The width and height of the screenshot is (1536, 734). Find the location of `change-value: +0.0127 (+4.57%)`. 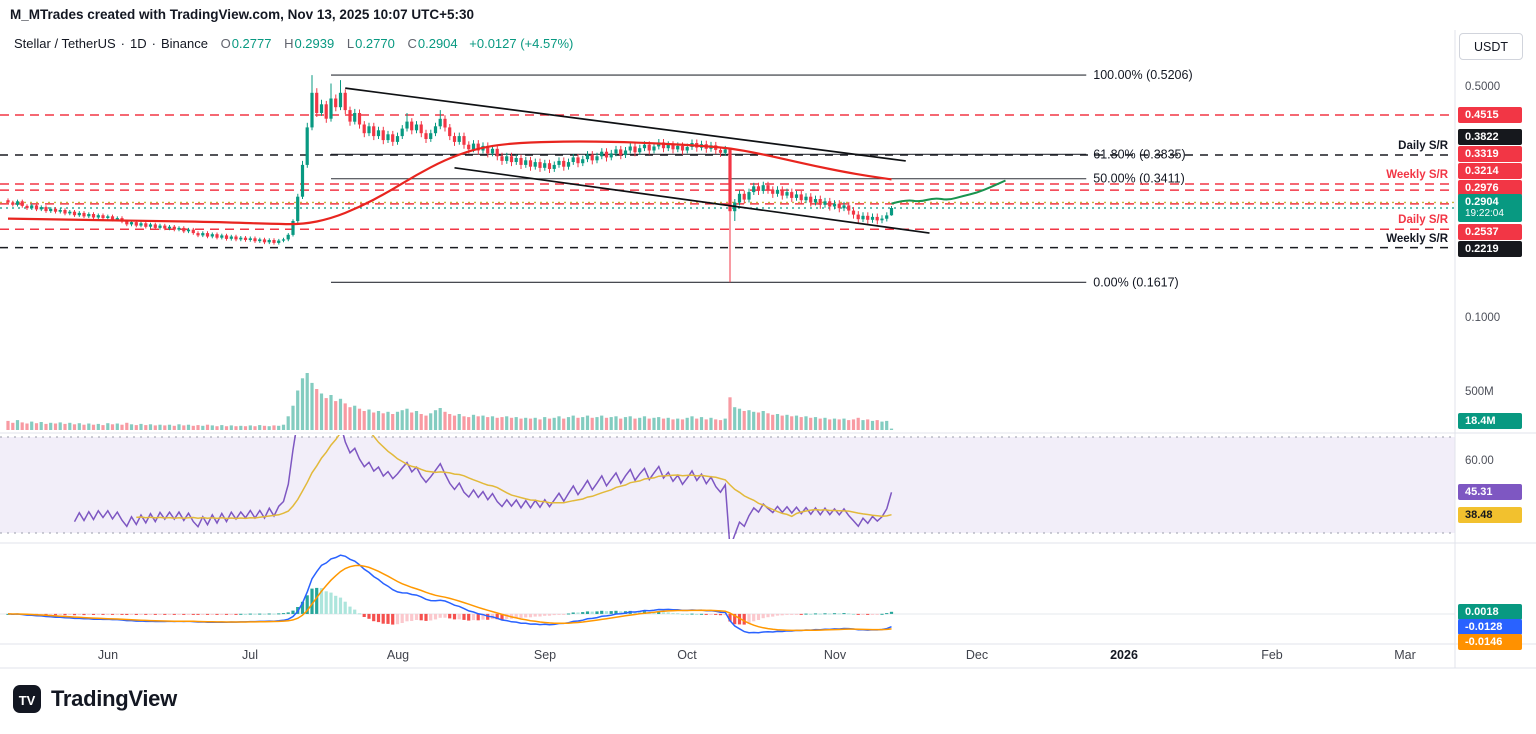

change-value: +0.0127 (+4.57%) is located at coordinates (521, 43).